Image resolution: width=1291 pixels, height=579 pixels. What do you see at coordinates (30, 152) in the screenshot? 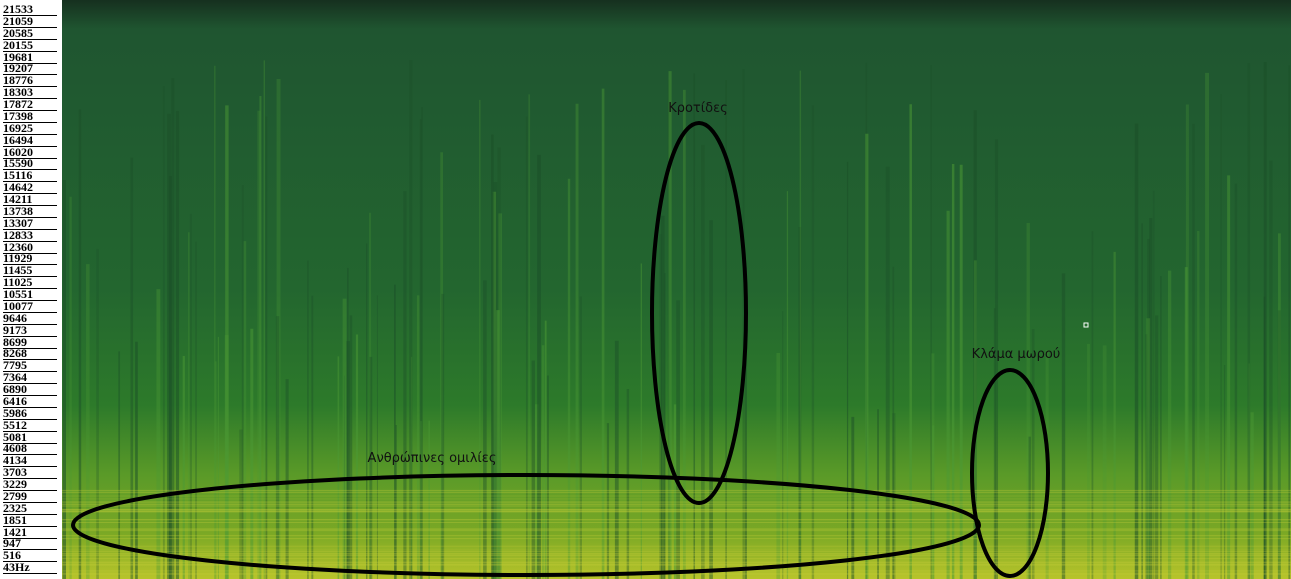
I see `frequency-label: 16020` at bounding box center [30, 152].